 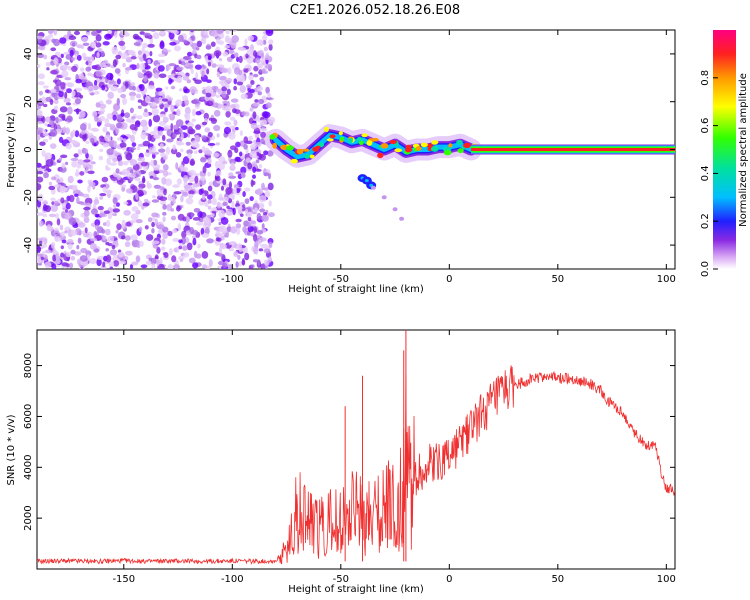 I want to click on spectrogram-ytick-label: -40, so click(x=28, y=245).